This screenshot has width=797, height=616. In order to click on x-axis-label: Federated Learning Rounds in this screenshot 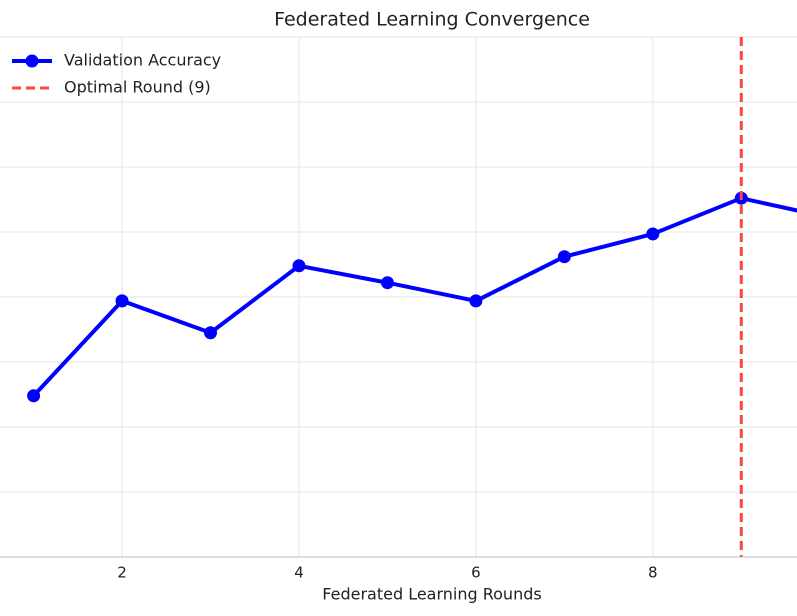, I will do `click(431, 594)`.